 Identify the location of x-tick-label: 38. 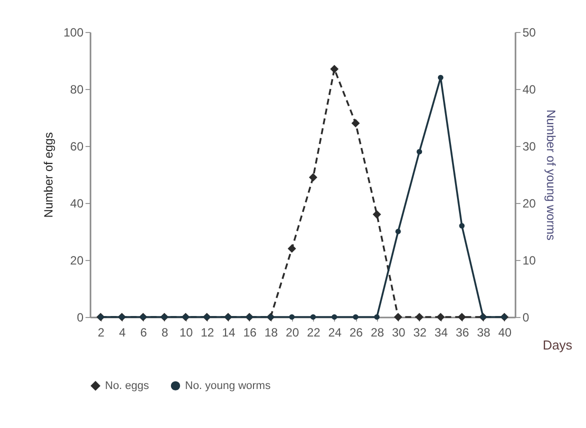
(483, 333).